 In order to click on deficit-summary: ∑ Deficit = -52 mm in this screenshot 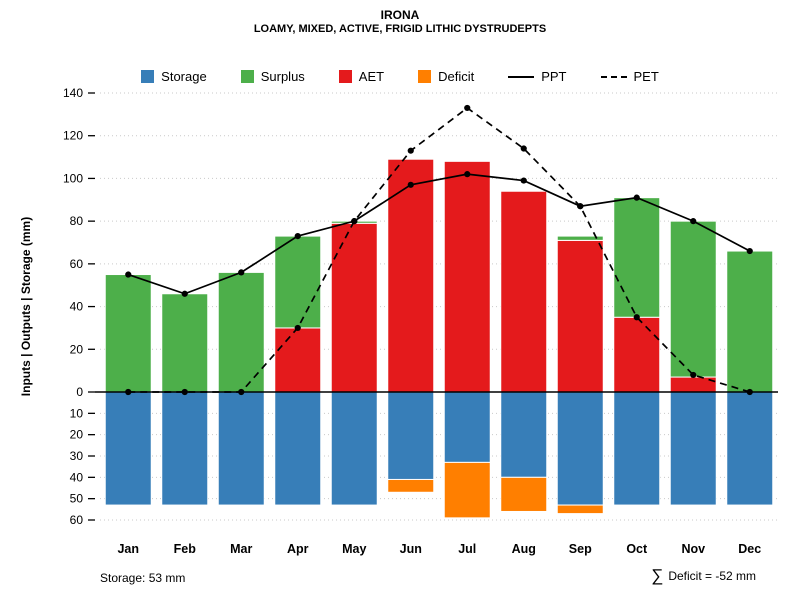, I will do `click(703, 575)`.